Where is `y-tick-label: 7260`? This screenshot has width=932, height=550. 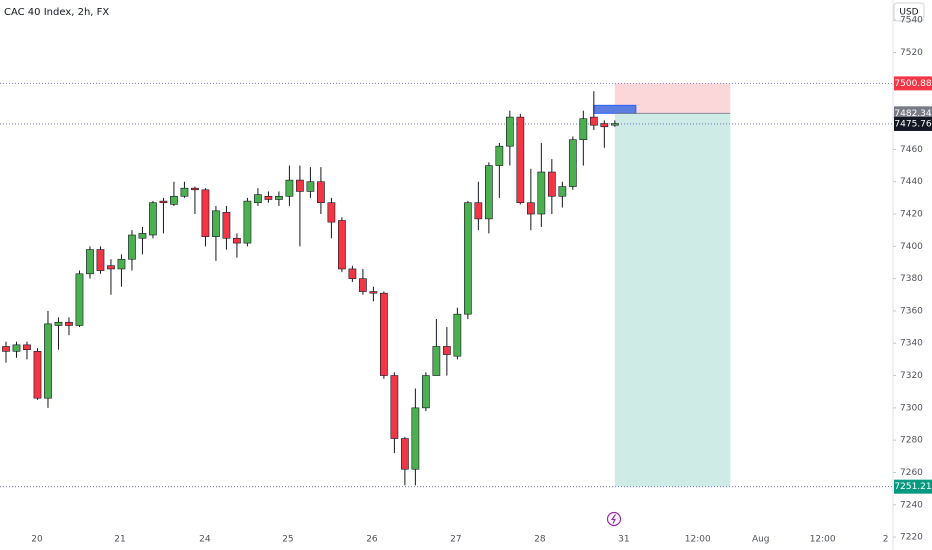 y-tick-label: 7260 is located at coordinates (911, 473).